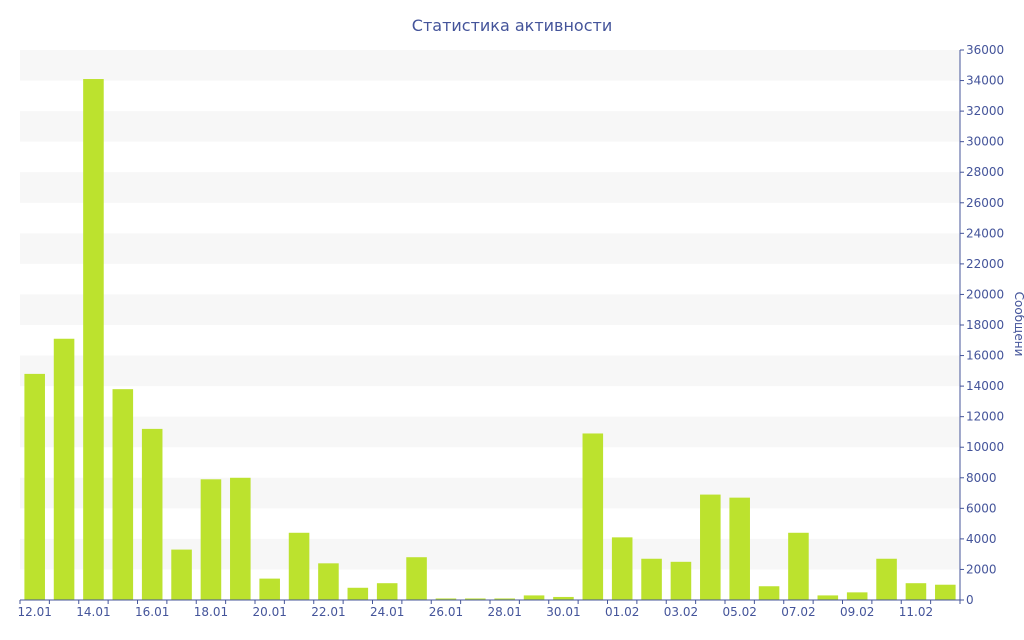  Describe the element at coordinates (446, 599) in the screenshot. I see `bar-26.01` at that location.